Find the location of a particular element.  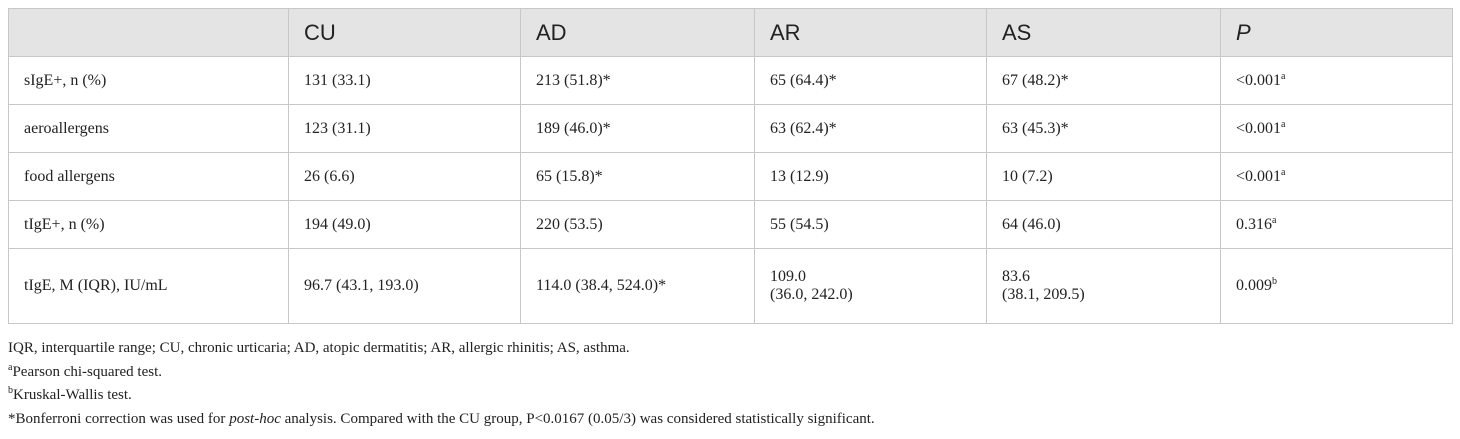

table-cell: 26 (6.6) is located at coordinates (404, 176).